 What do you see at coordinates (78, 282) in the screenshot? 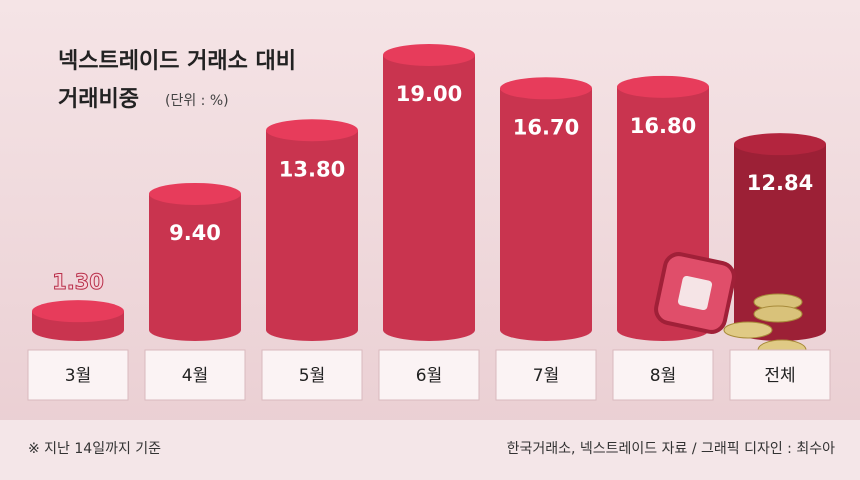
I see `value-label: 1.30` at bounding box center [78, 282].